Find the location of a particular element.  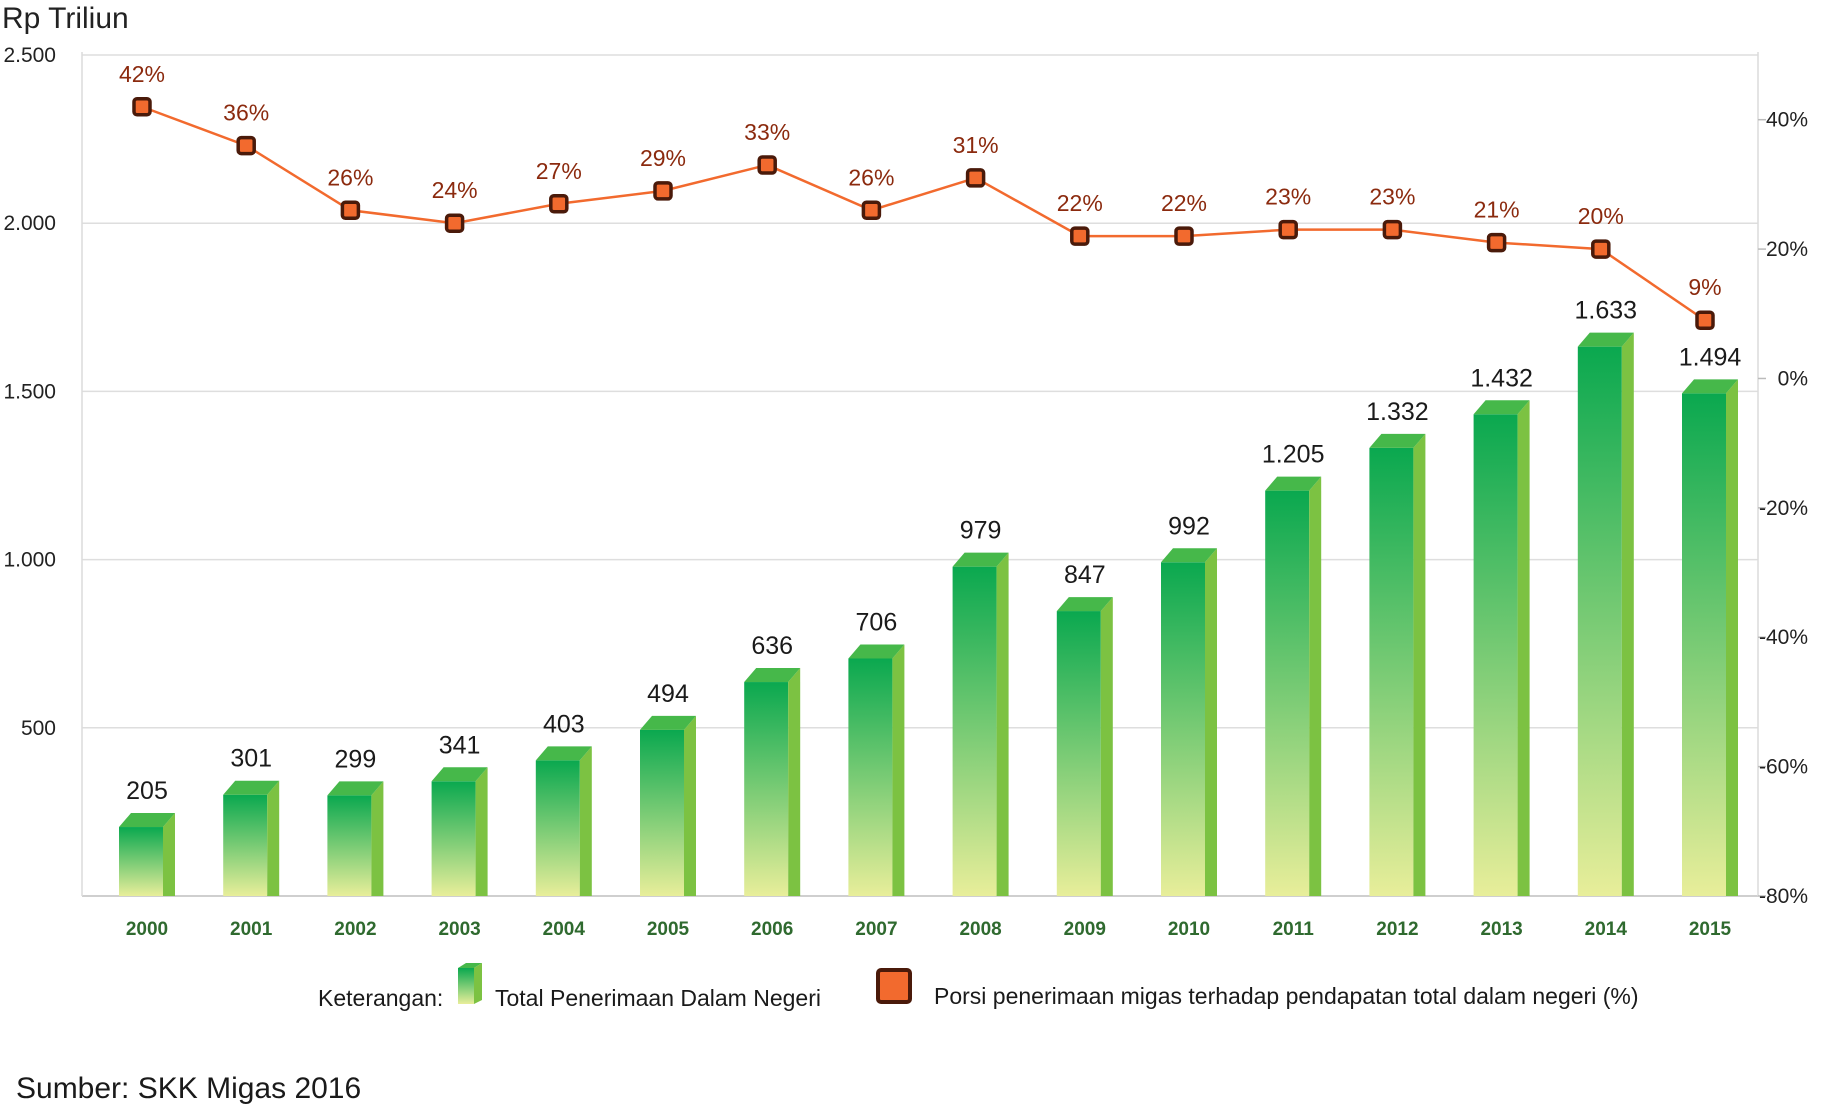

bar-value-label: 1.494 is located at coordinates (1710, 357).